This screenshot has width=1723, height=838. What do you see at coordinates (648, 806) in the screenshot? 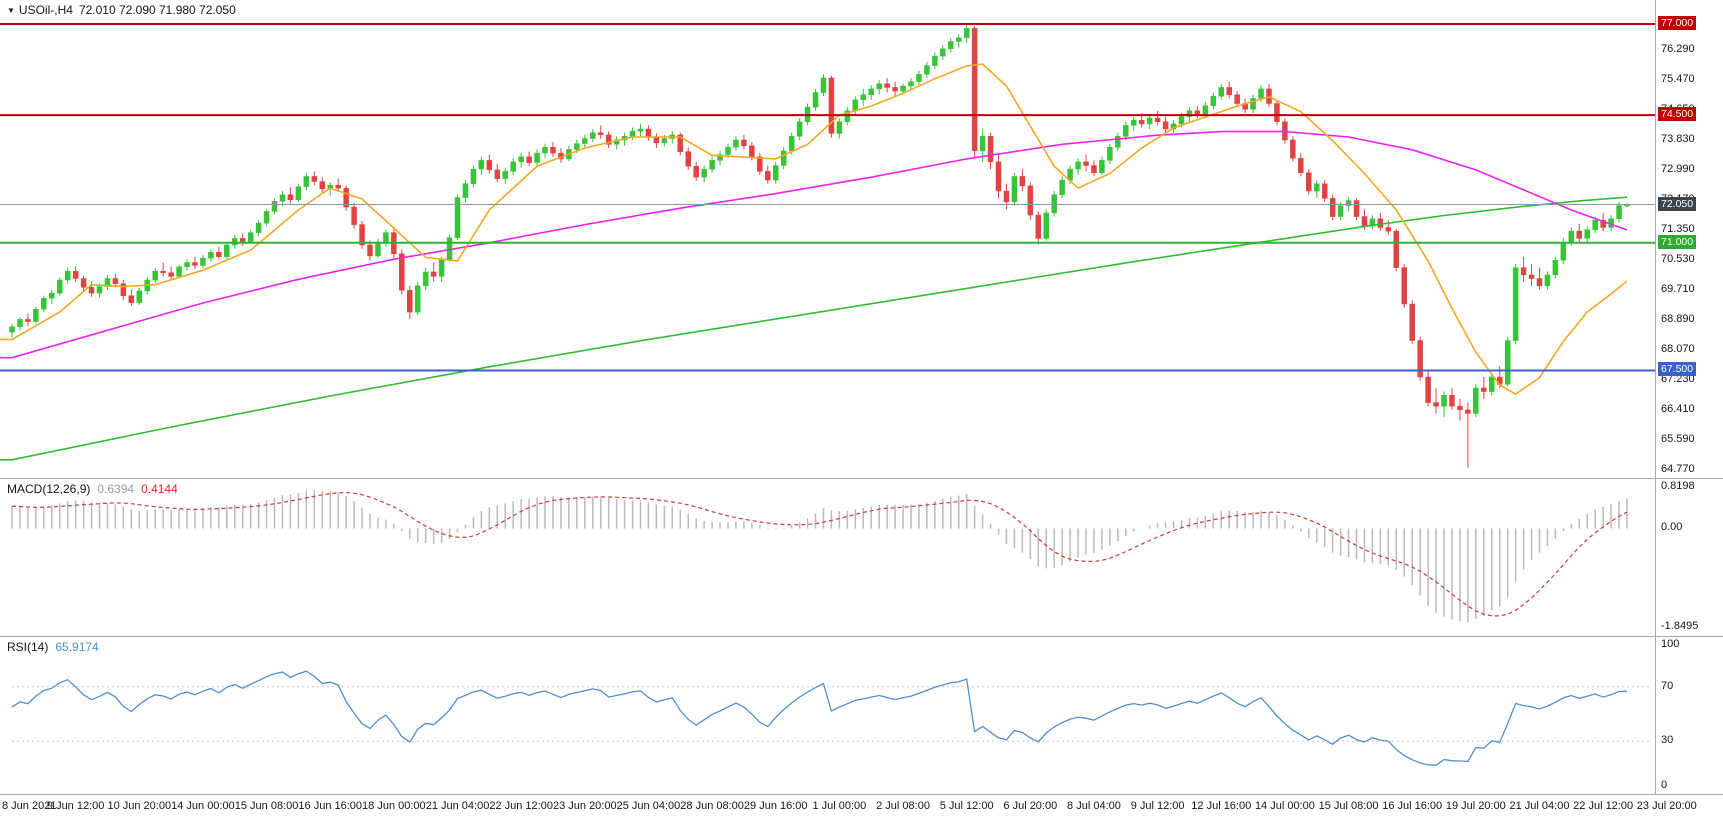
I see `time-axis-label: 25 Jun 04:00` at bounding box center [648, 806].